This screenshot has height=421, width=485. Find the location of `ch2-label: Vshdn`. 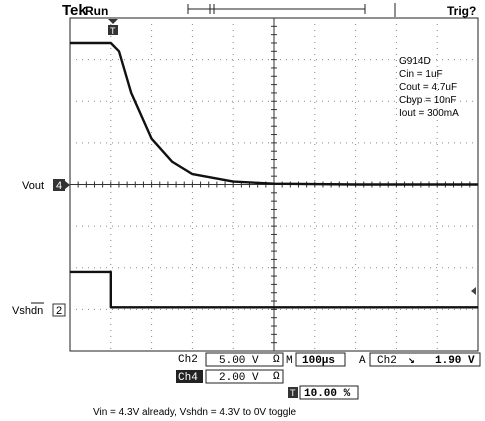

ch2-label: Vshdn is located at coordinates (27, 311).